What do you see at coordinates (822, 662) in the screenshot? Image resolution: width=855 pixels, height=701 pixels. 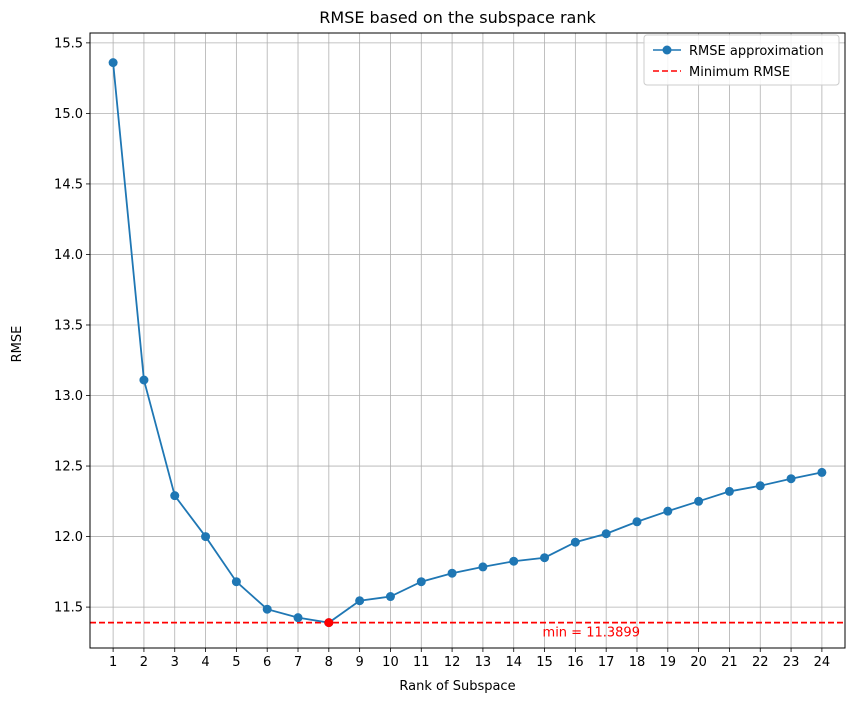 I see `x-tick-label: 24` at bounding box center [822, 662].